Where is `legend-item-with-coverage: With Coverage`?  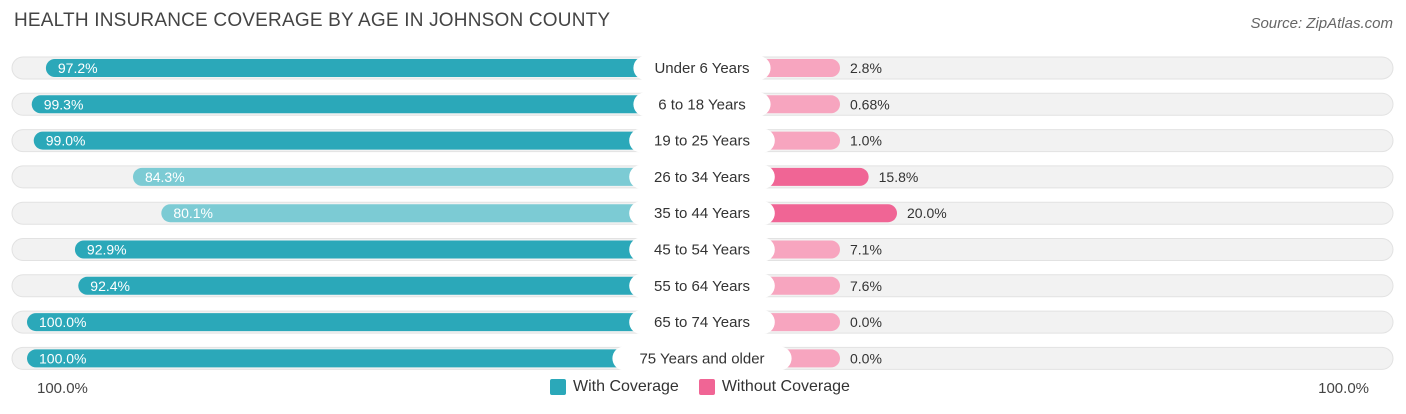
legend-item-with-coverage: With Coverage is located at coordinates (614, 387).